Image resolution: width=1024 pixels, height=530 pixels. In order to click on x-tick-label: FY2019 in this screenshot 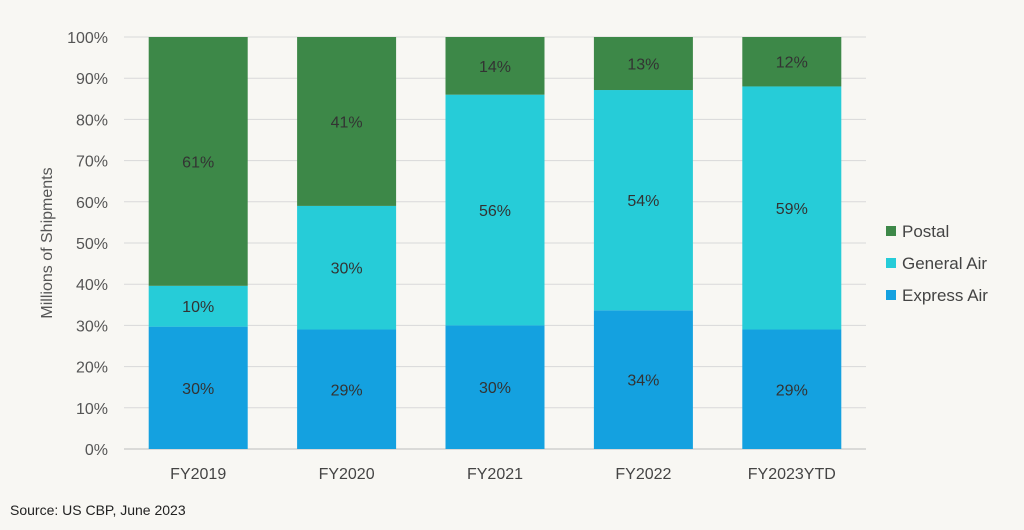, I will do `click(198, 474)`.